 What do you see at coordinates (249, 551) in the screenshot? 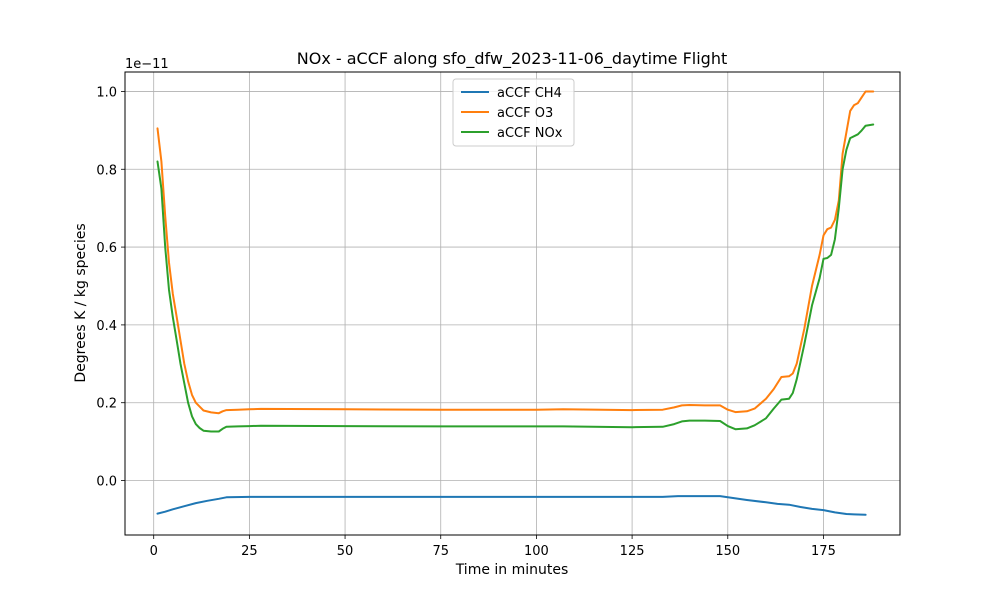
I see `x-tick-label: 25` at bounding box center [249, 551].